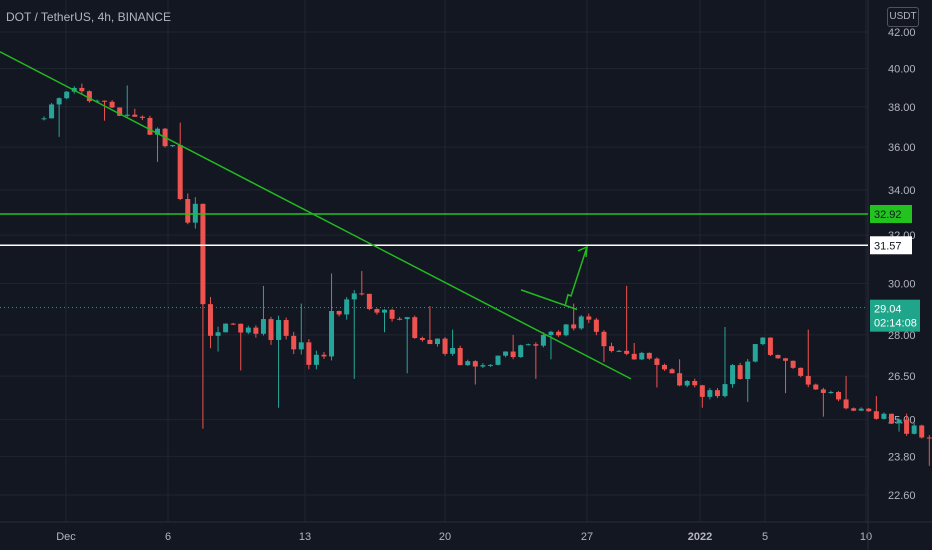 The image size is (932, 550). What do you see at coordinates (902, 496) in the screenshot?
I see `y-tick-label: 22.60` at bounding box center [902, 496].